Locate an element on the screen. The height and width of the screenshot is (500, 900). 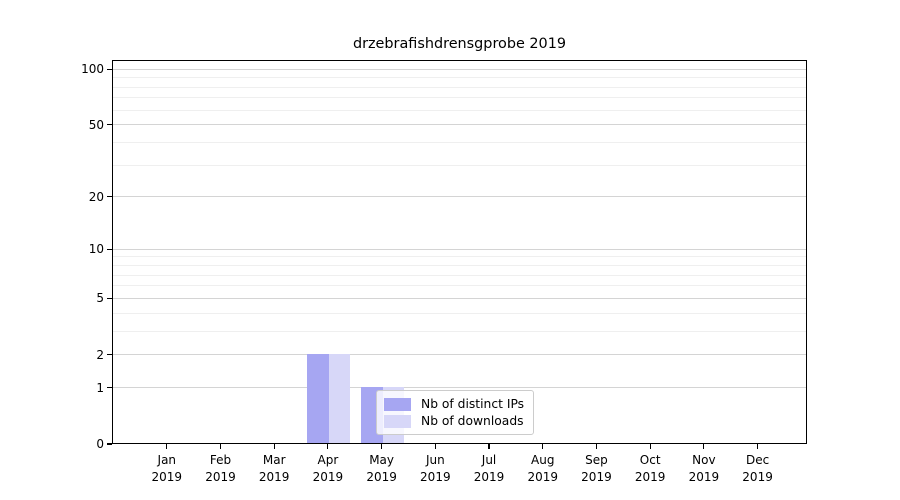
y-tick-label: 0 is located at coordinates (100, 444).